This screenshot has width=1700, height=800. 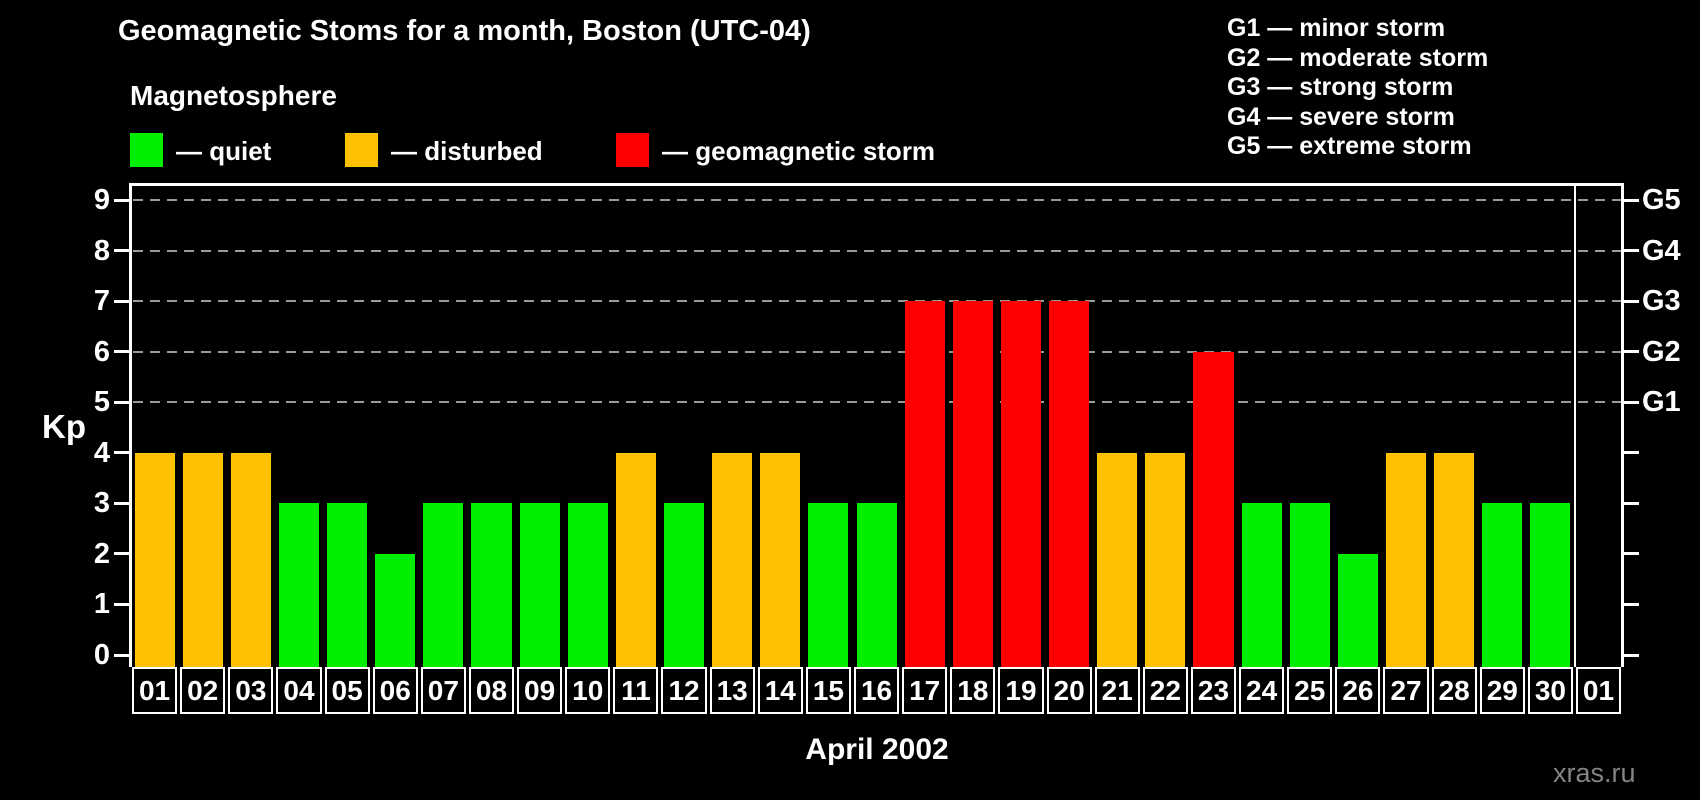 What do you see at coordinates (877, 690) in the screenshot?
I see `day-cell-16: 16` at bounding box center [877, 690].